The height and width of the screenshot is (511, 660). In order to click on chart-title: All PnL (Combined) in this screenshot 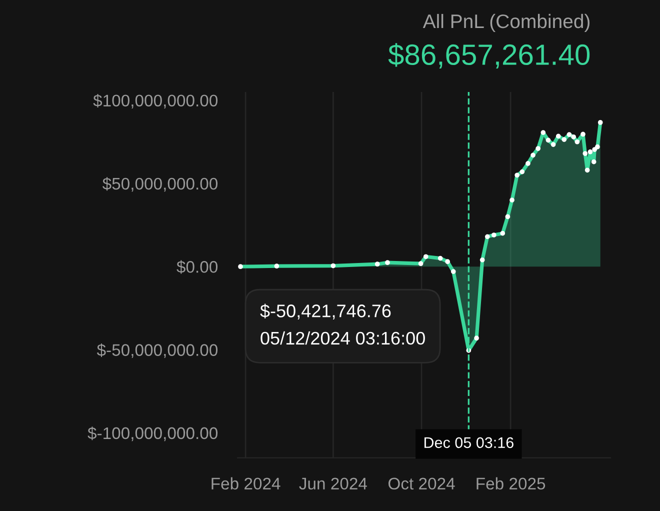, I will do `click(506, 23)`.